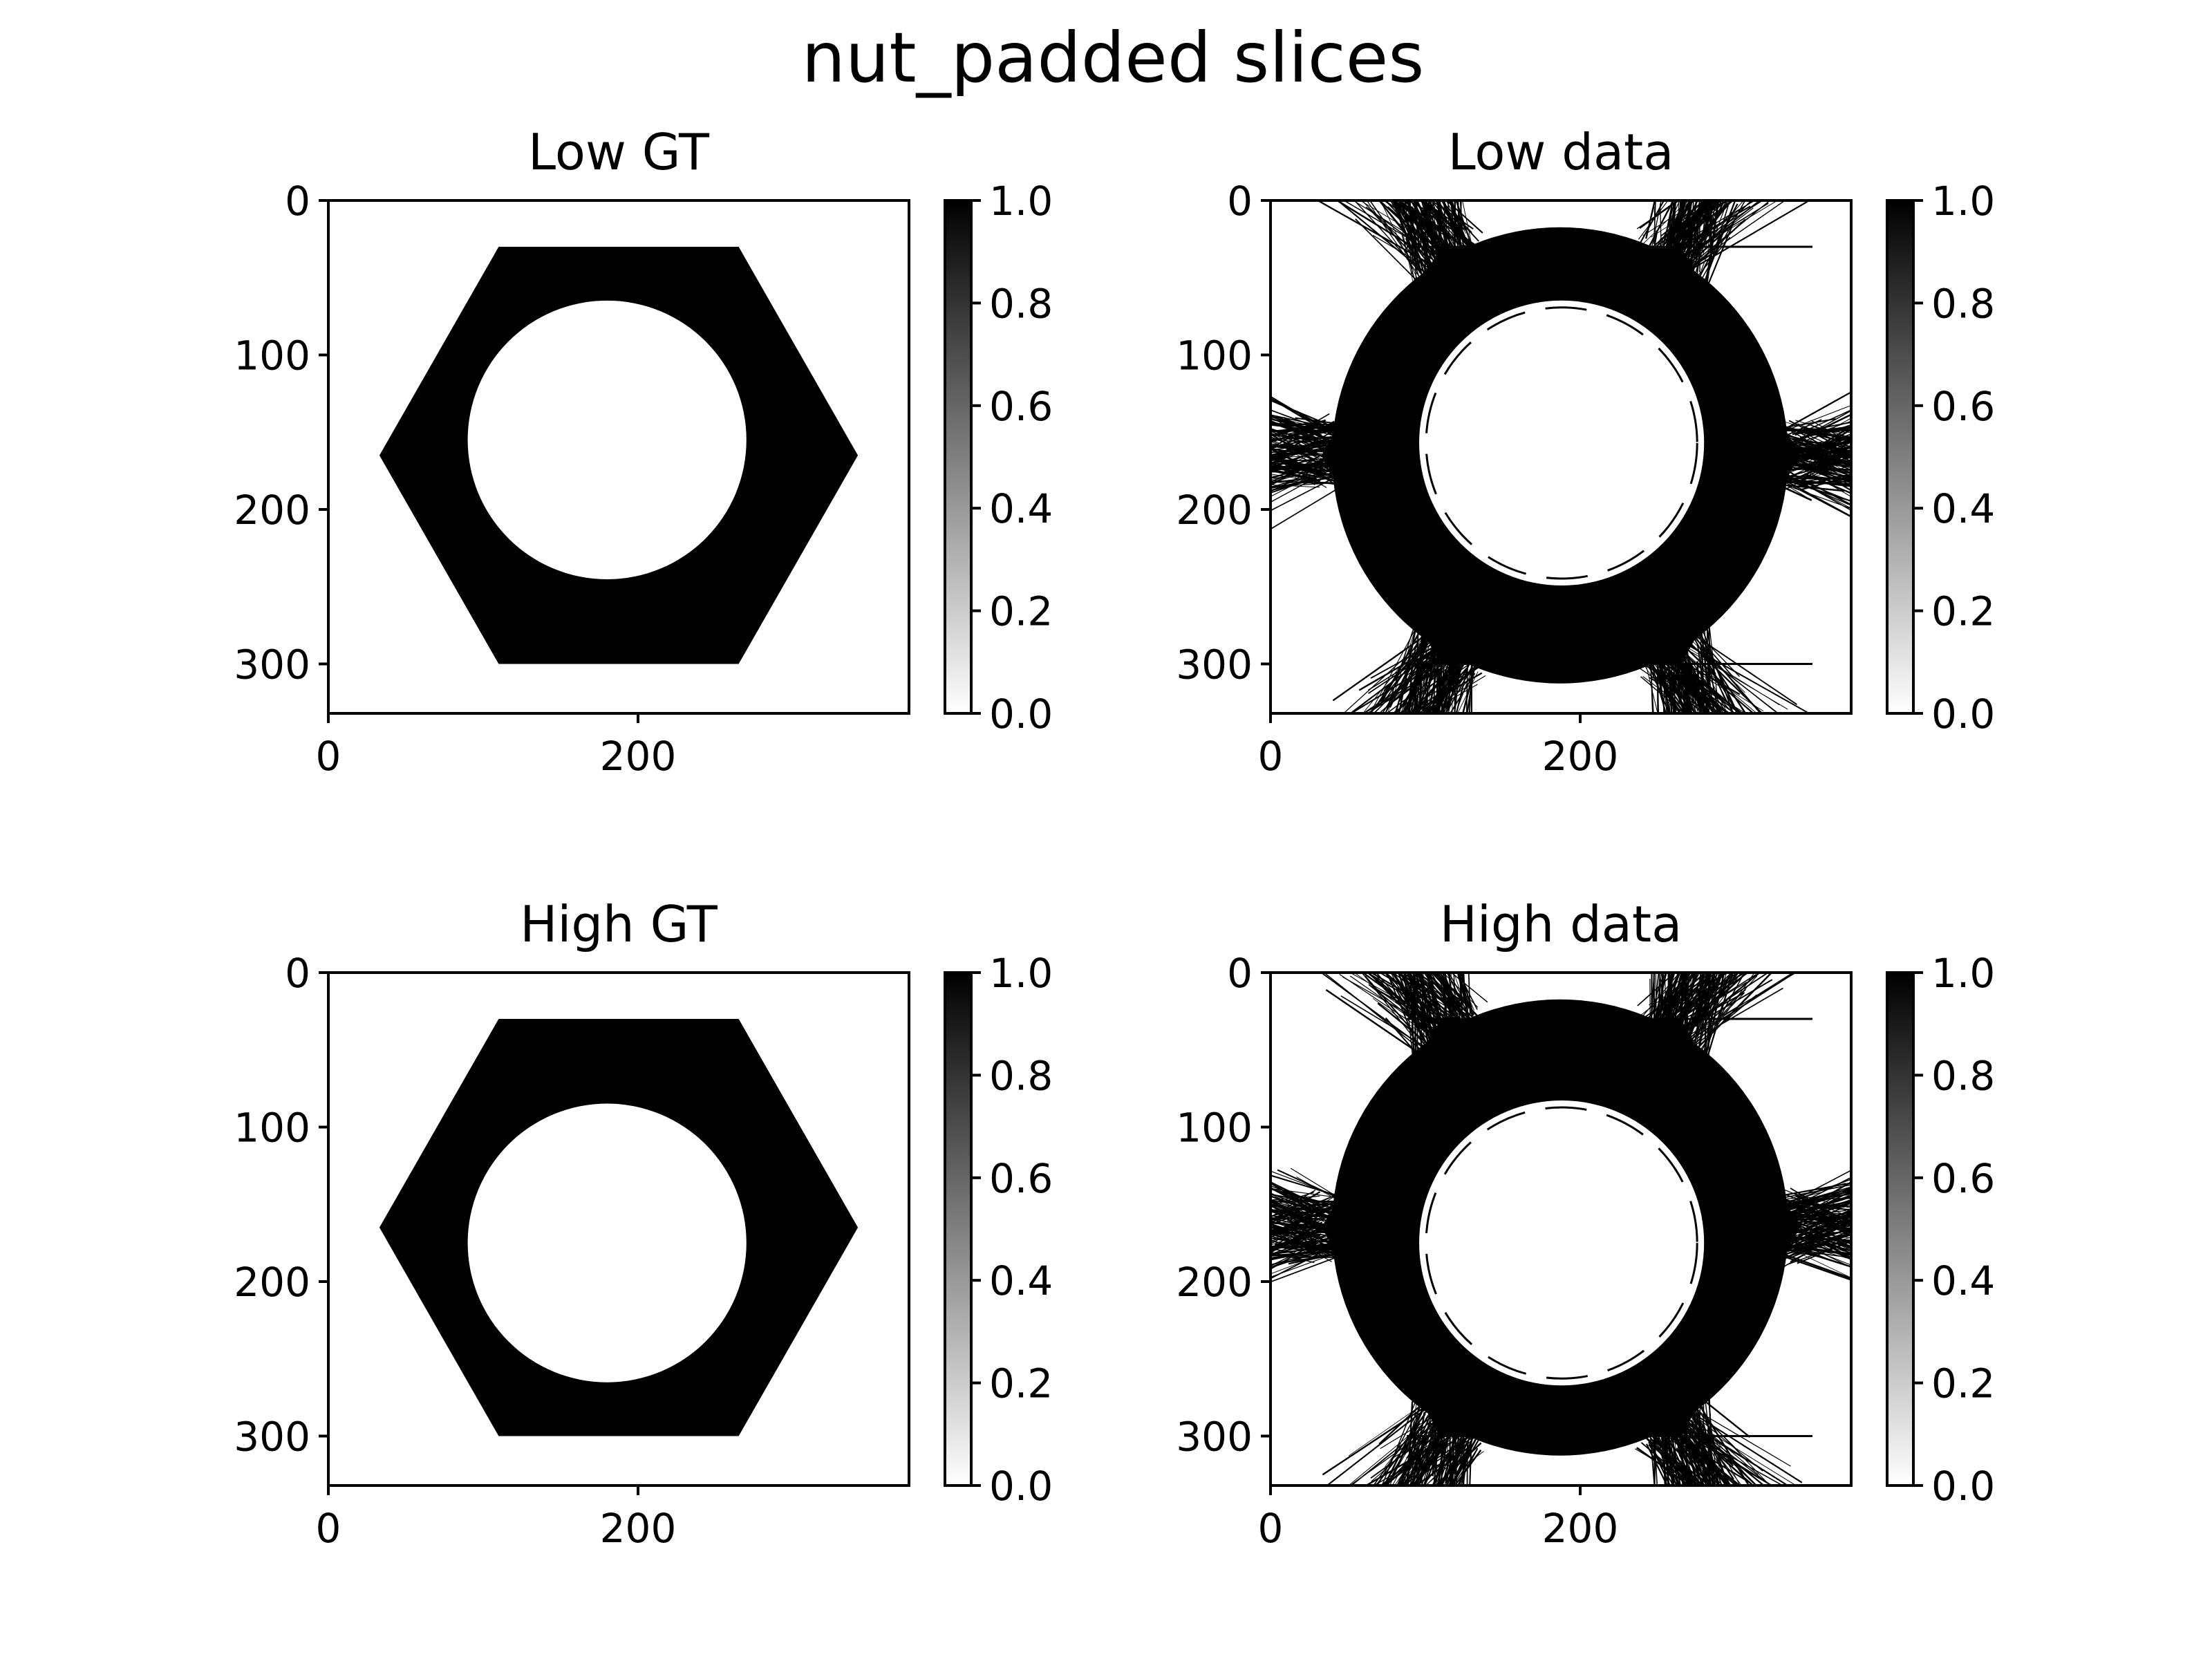 This screenshot has width=2212, height=1659. Describe the element at coordinates (958, 457) in the screenshot. I see `colorbar` at that location.